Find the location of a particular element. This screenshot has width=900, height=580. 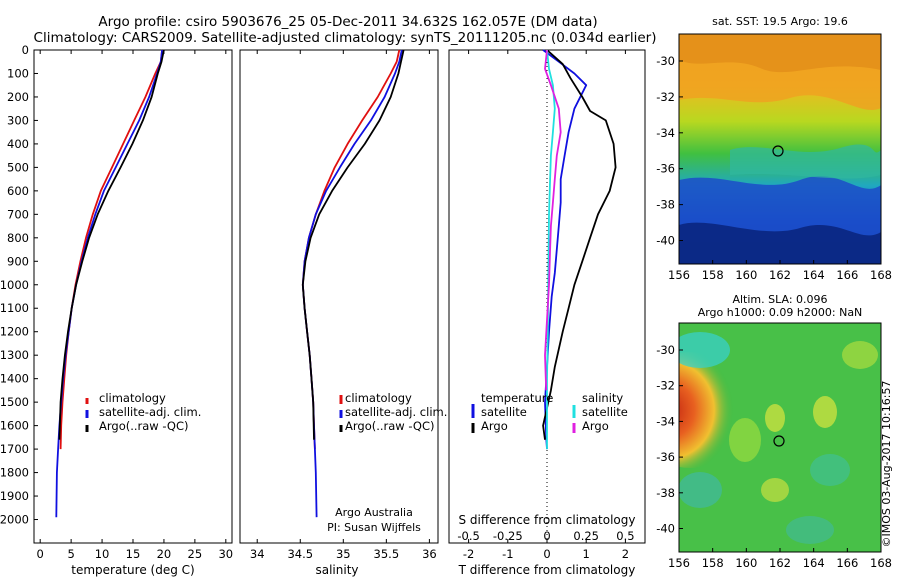

x-tick-label: 36 is located at coordinates (429, 554).